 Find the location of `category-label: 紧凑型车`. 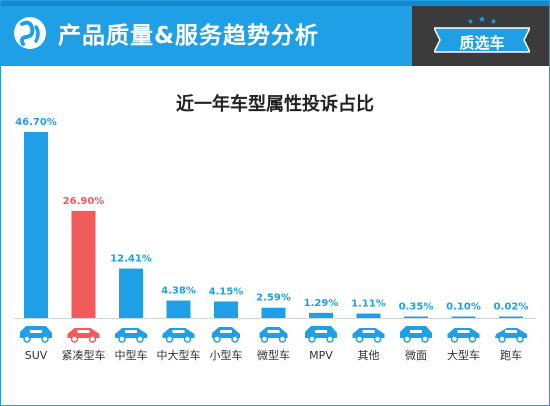

category-label: 紧凑型车 is located at coordinates (84, 355).